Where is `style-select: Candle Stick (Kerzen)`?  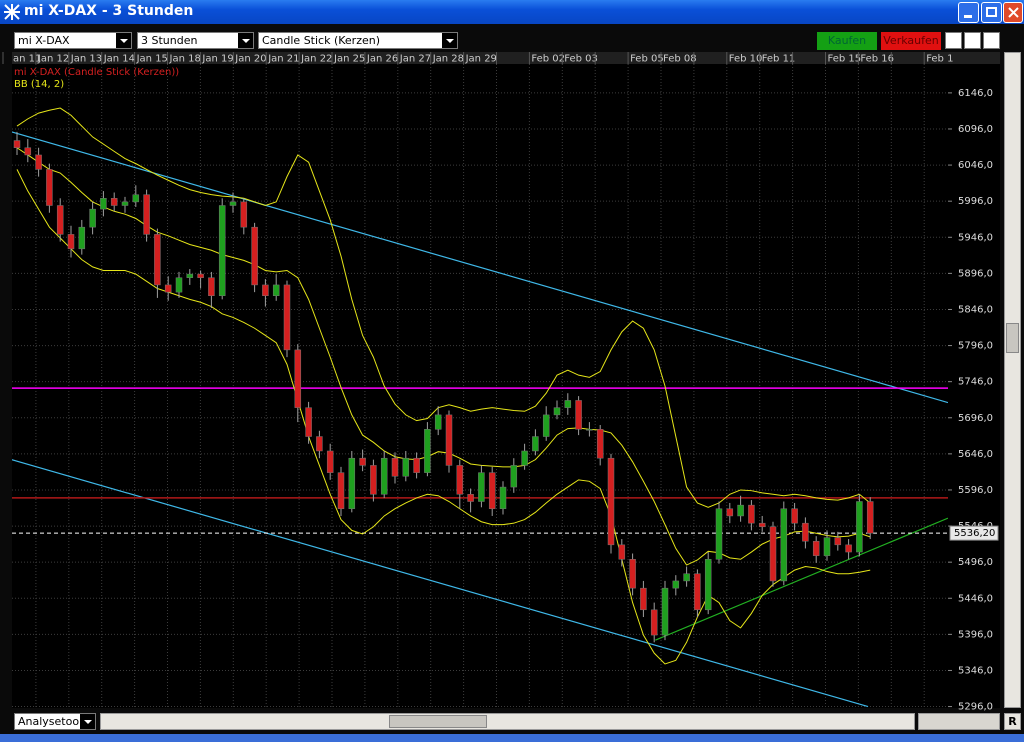 style-select: Candle Stick (Kerzen) is located at coordinates (358, 40).